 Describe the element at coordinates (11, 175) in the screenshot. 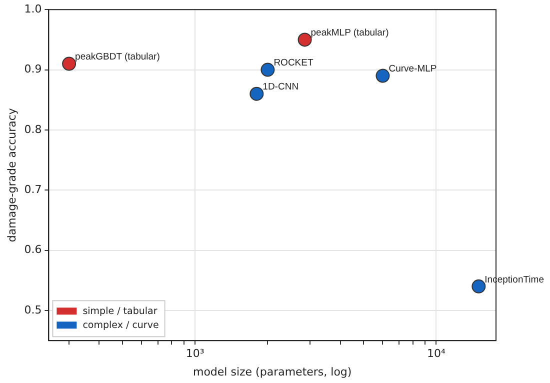

I see `y-axis-title: damage-grade accuracy` at that location.